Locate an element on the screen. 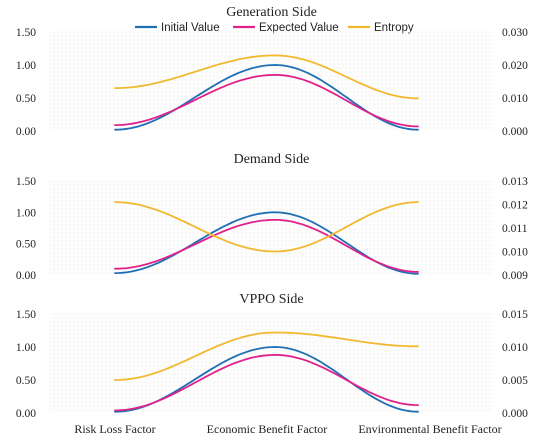  legend-item-expected-value: Expected Value is located at coordinates (286, 28).